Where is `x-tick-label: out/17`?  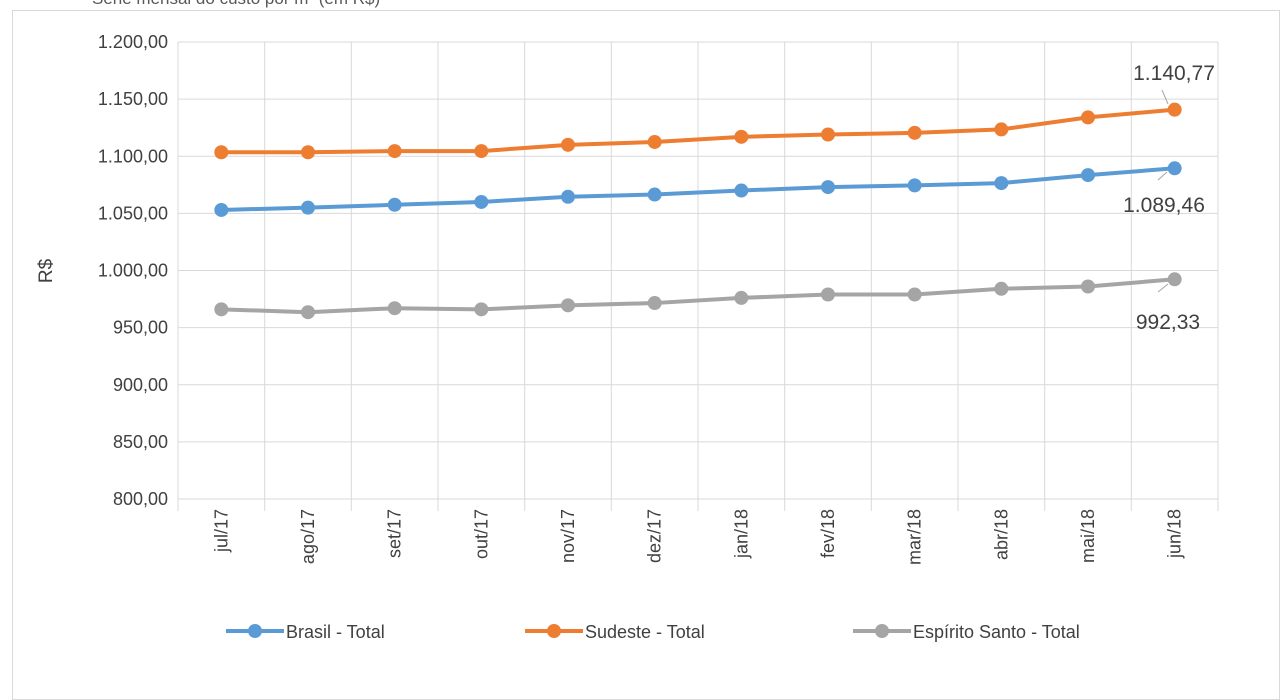 x-tick-label: out/17 is located at coordinates (481, 534).